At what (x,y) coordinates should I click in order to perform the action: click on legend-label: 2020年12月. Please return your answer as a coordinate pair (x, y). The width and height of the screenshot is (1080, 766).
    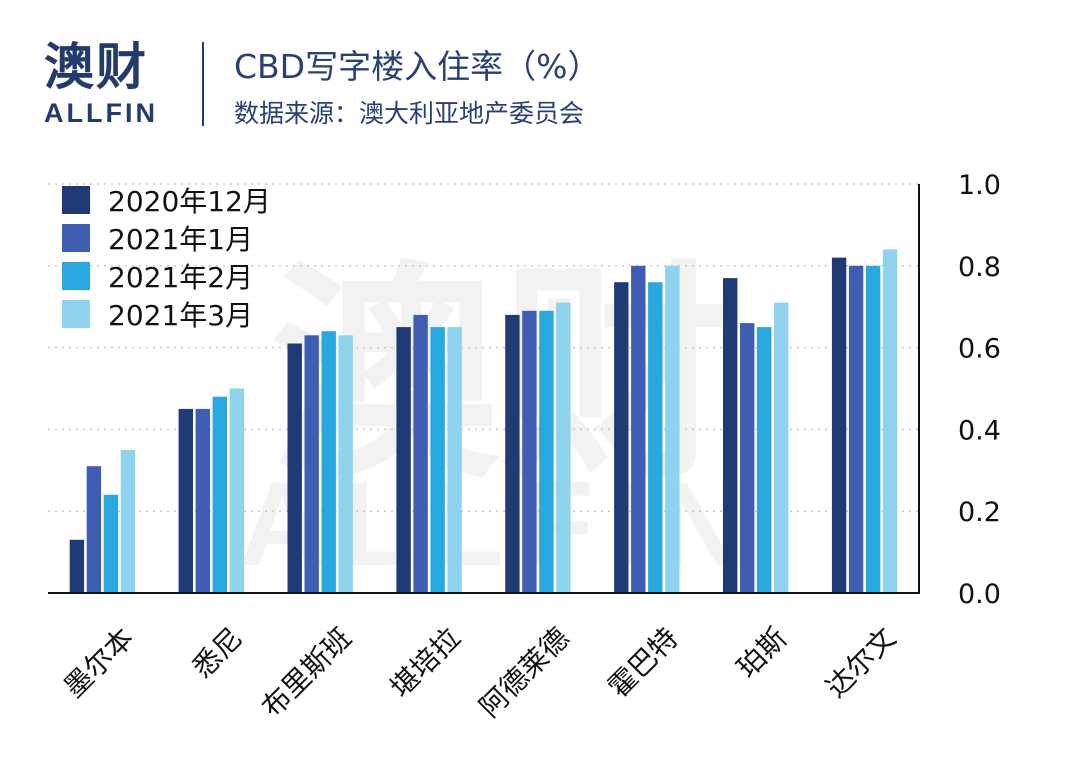
    Looking at the image, I should click on (189, 201).